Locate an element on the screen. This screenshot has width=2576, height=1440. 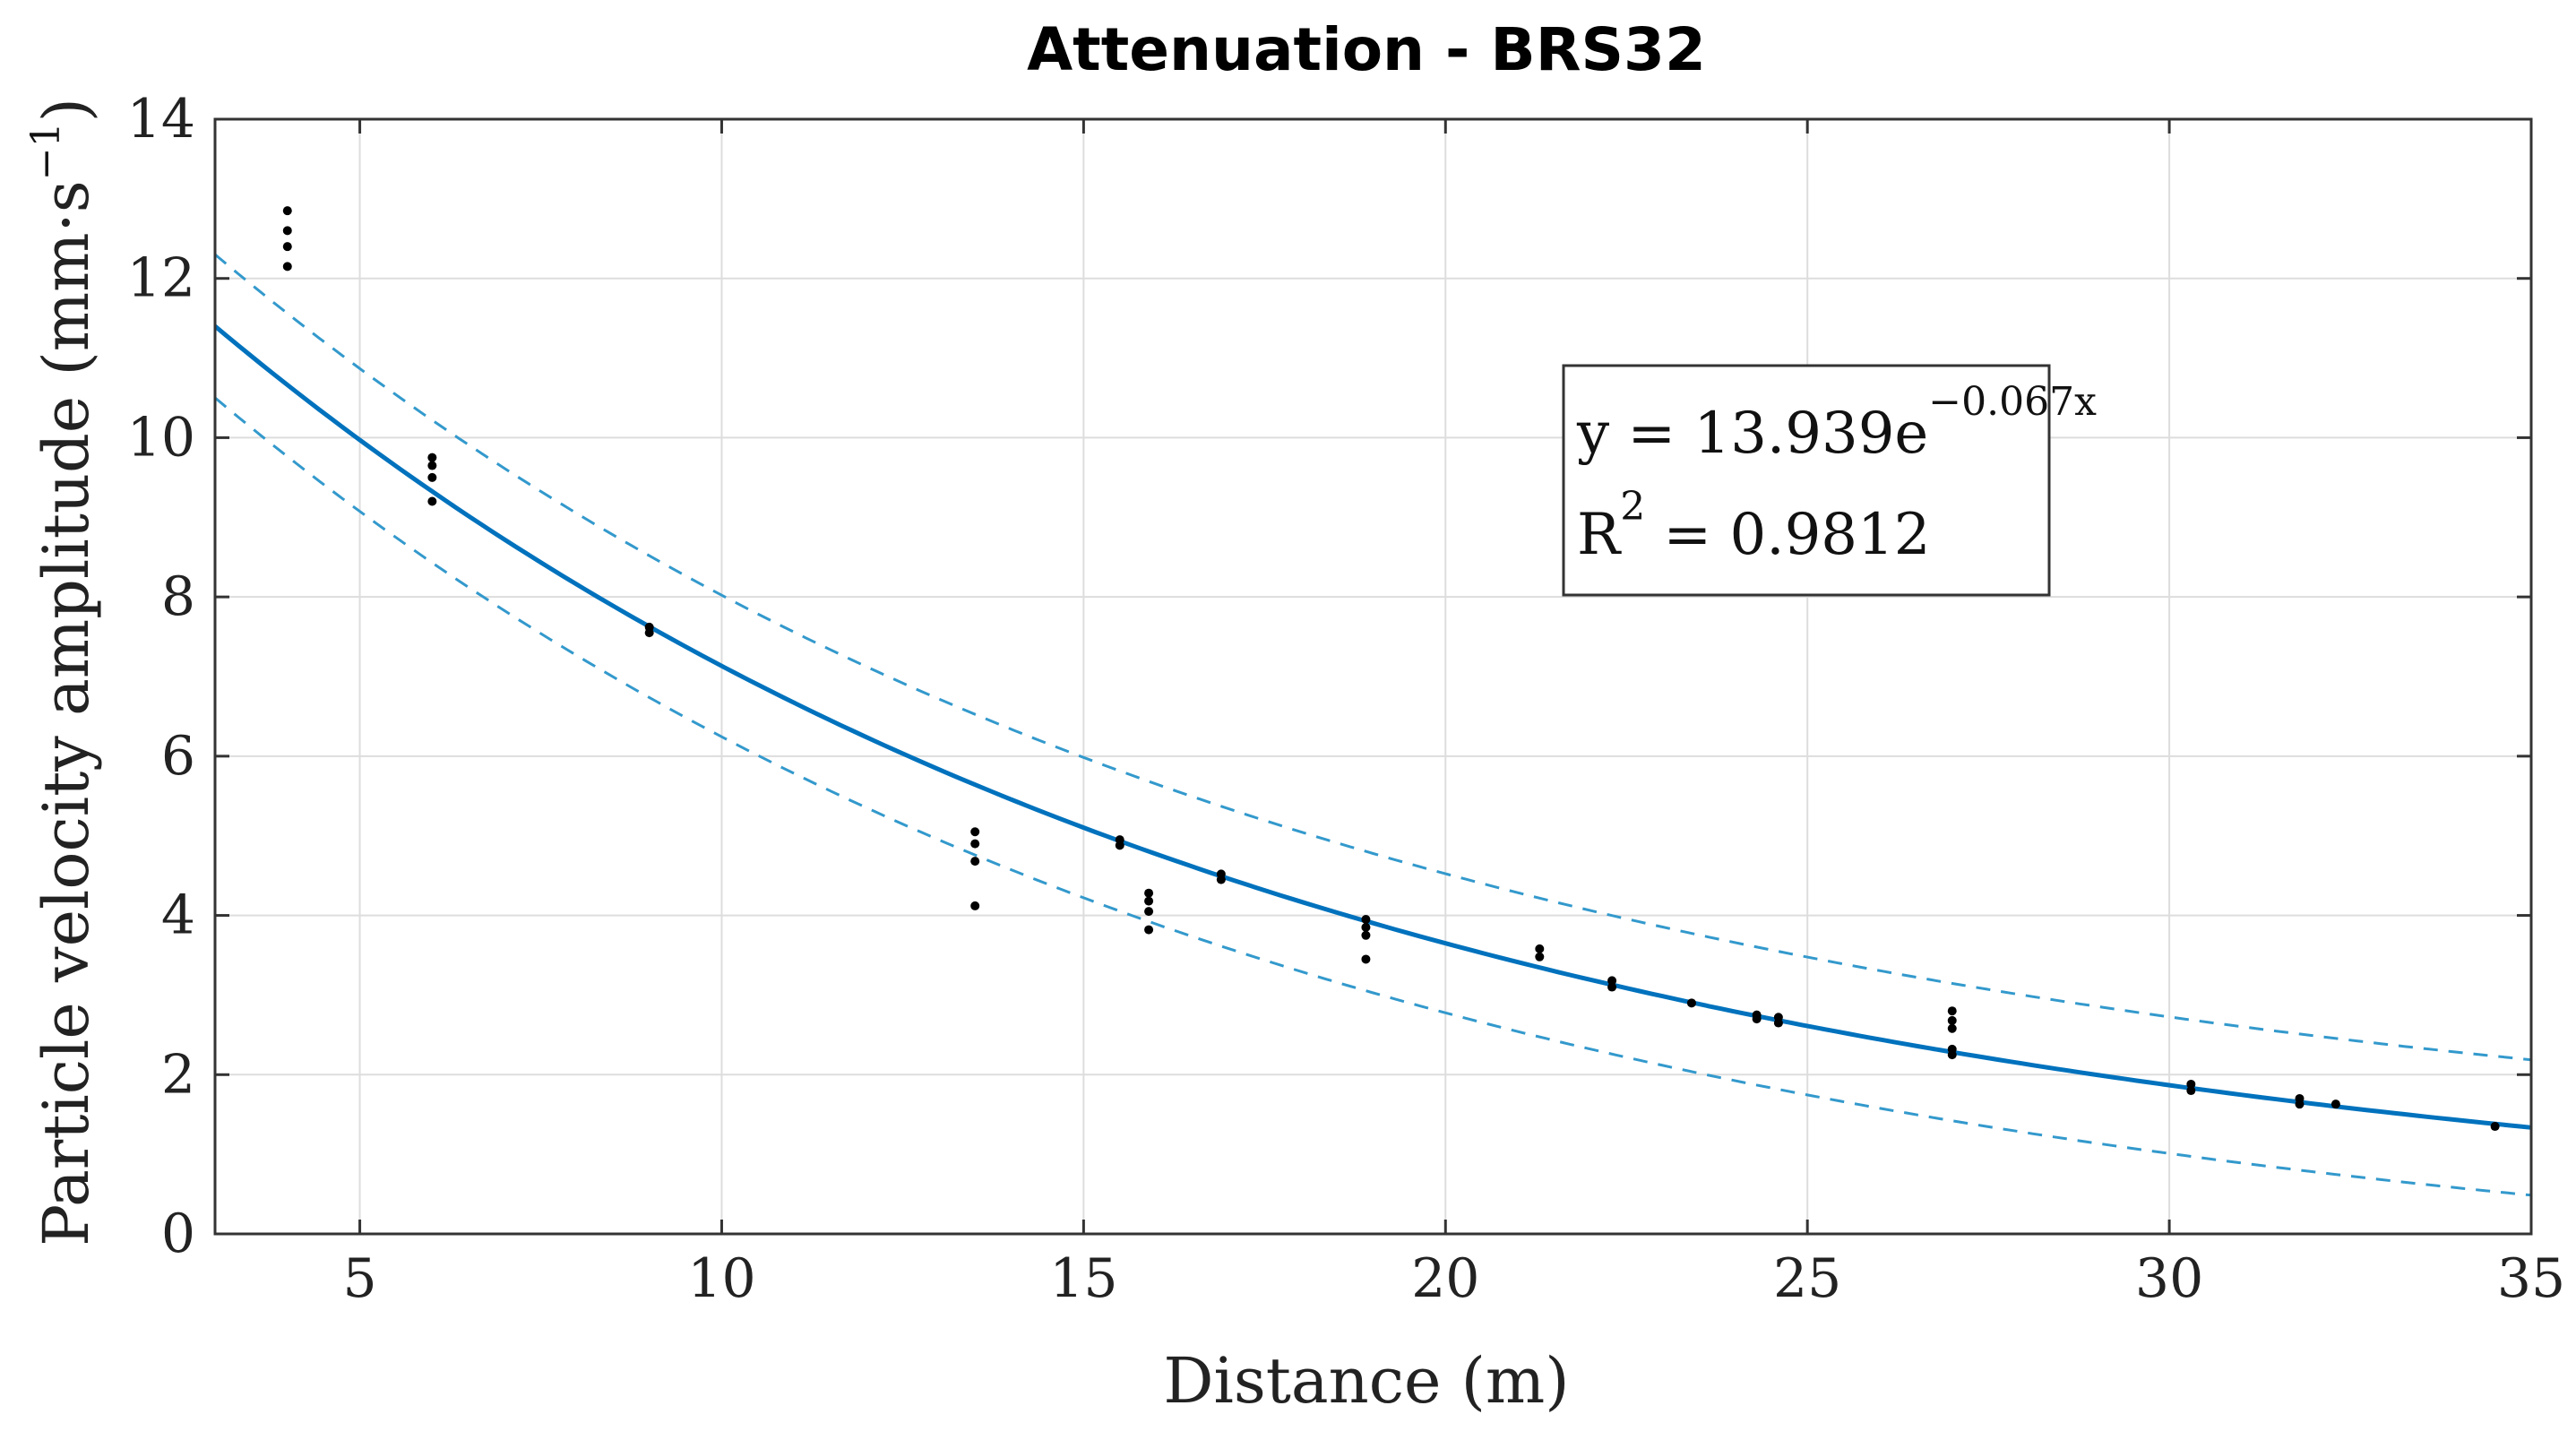
y-tick-label: 2 is located at coordinates (178, 1074).